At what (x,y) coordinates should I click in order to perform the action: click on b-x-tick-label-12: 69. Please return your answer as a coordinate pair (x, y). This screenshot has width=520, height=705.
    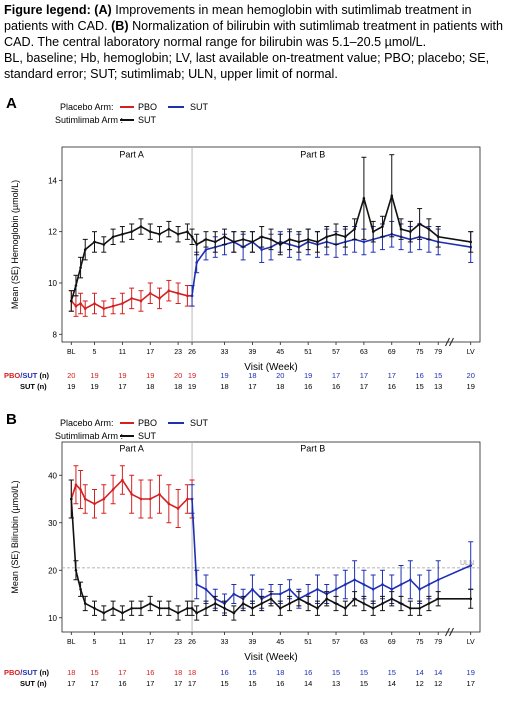
    Looking at the image, I should click on (392, 642).